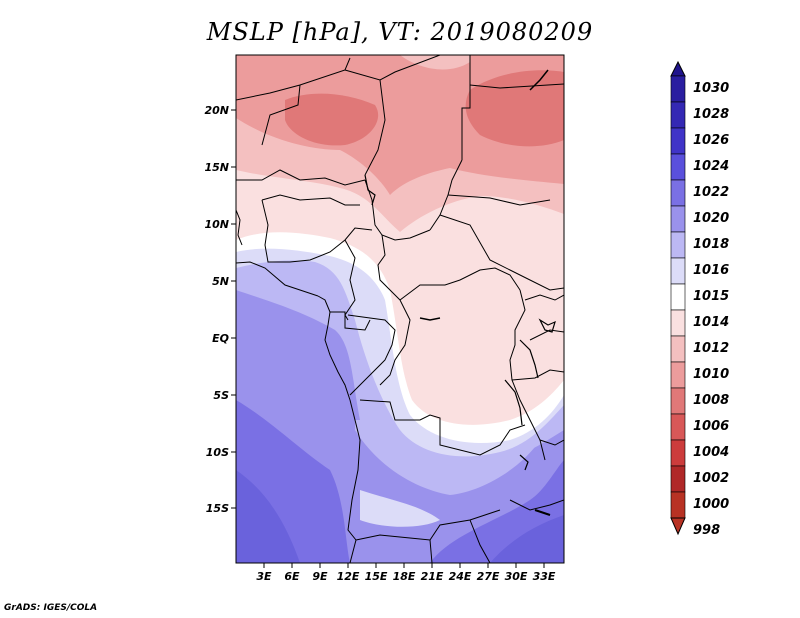 This screenshot has width=800, height=618. Describe the element at coordinates (432, 576) in the screenshot. I see `lon-label: 21E` at that location.